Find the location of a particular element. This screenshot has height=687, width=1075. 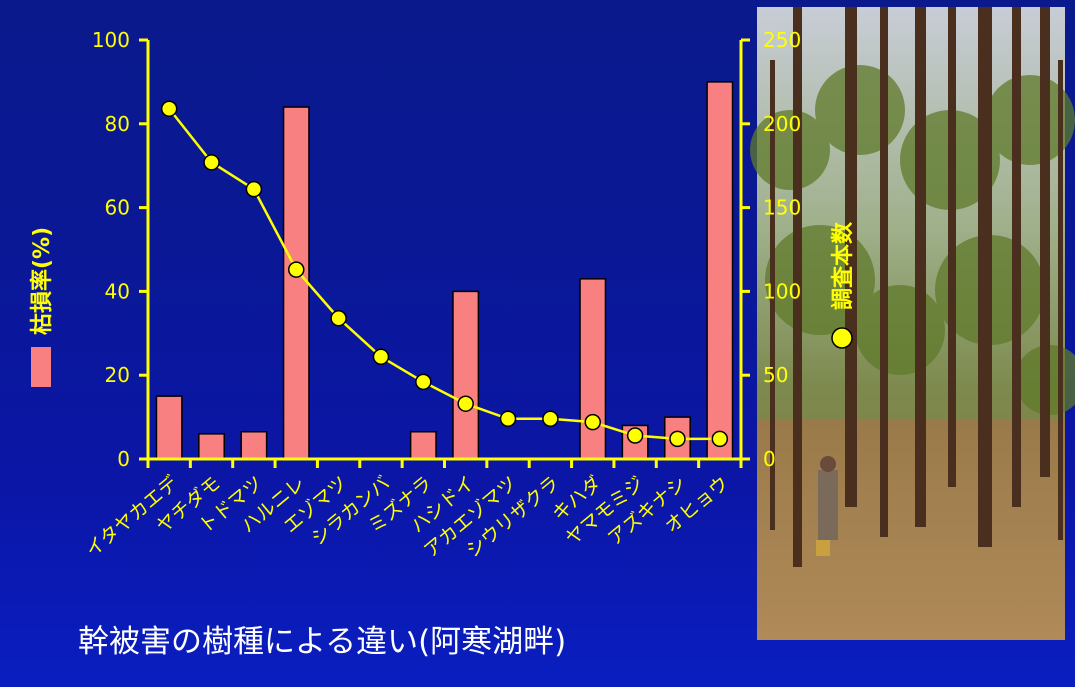

right-tick-label: 0 is located at coordinates (769, 459).